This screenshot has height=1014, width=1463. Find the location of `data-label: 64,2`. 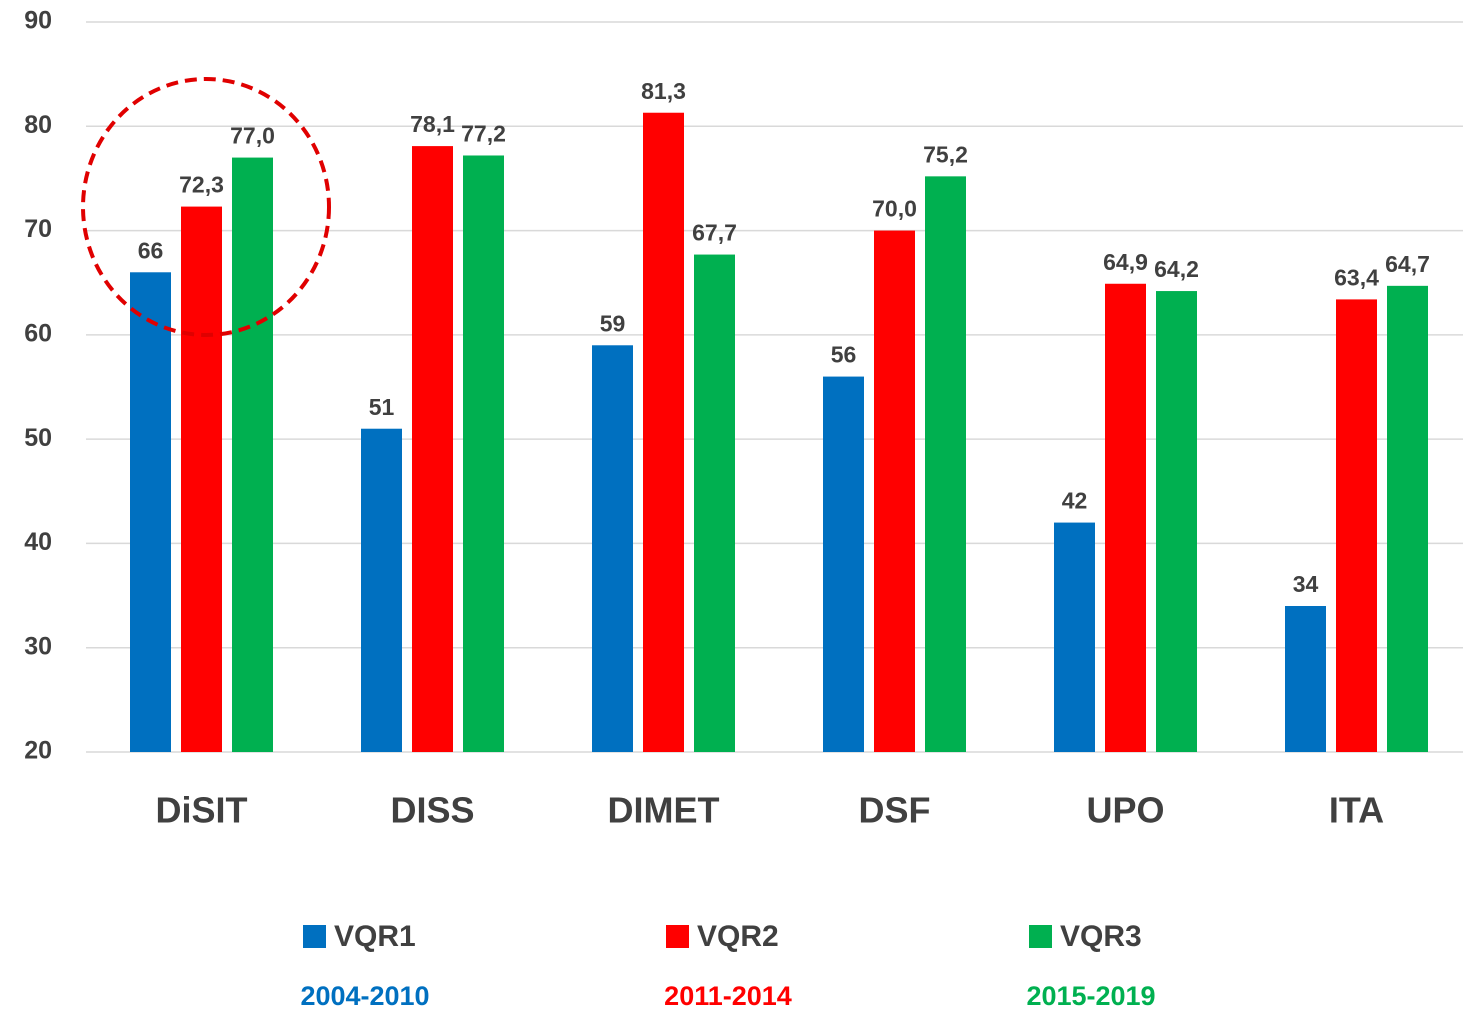

data-label: 64,2 is located at coordinates (1176, 269).